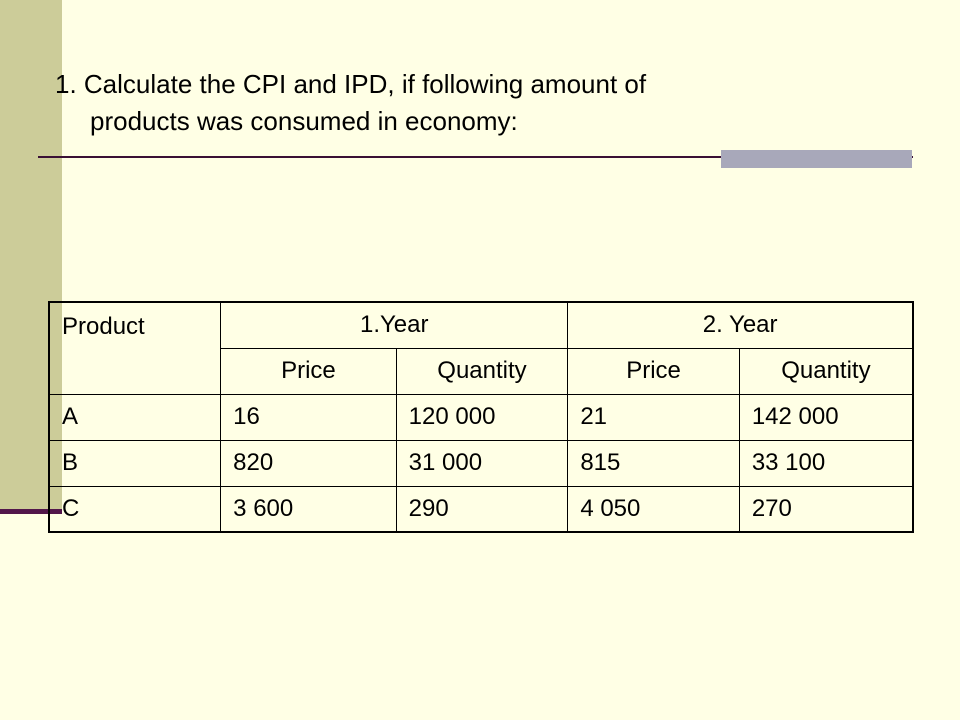  Describe the element at coordinates (308, 417) in the screenshot. I see `cell-y1-price: 16` at that location.